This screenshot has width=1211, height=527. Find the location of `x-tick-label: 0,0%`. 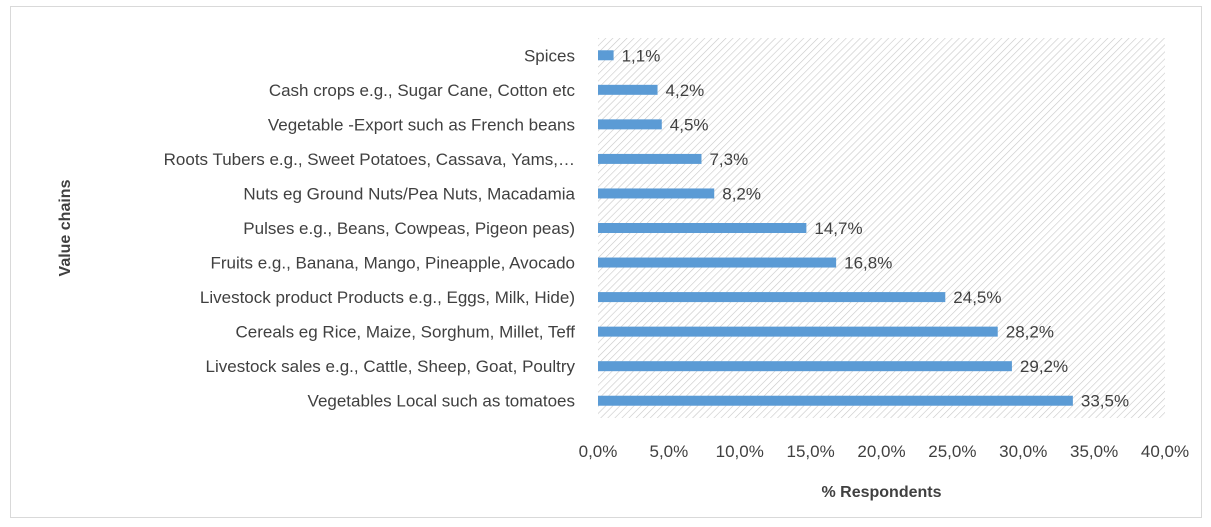

x-tick-label: 0,0% is located at coordinates (598, 451).